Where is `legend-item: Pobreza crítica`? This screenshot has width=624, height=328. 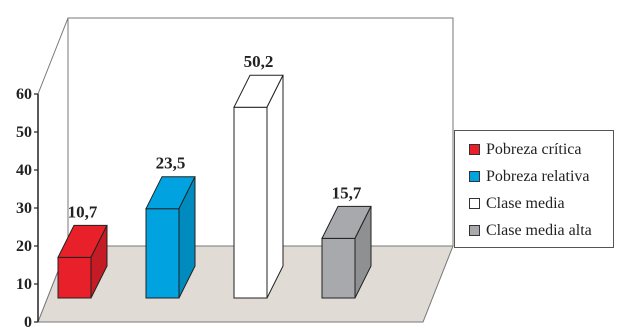 legend-item: Pobreza crítica is located at coordinates (541, 149).